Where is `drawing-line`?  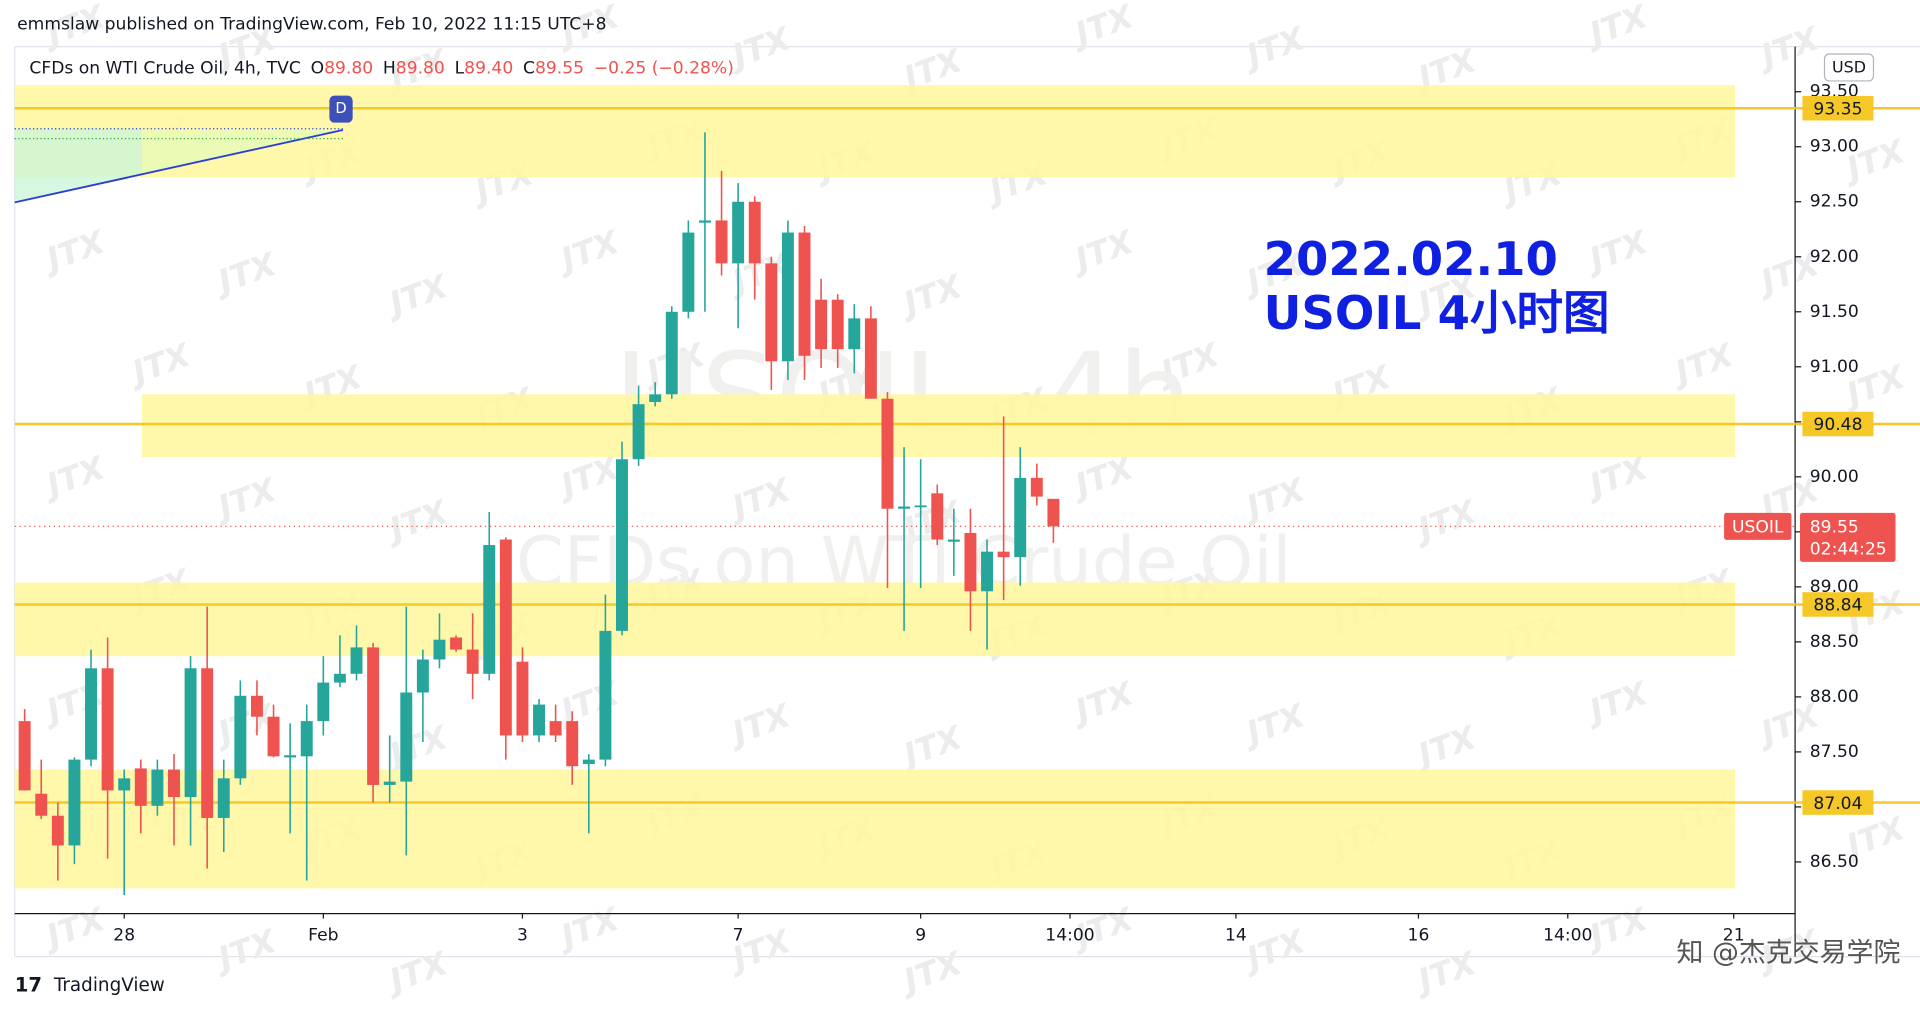
drawing-line is located at coordinates (179, 166).